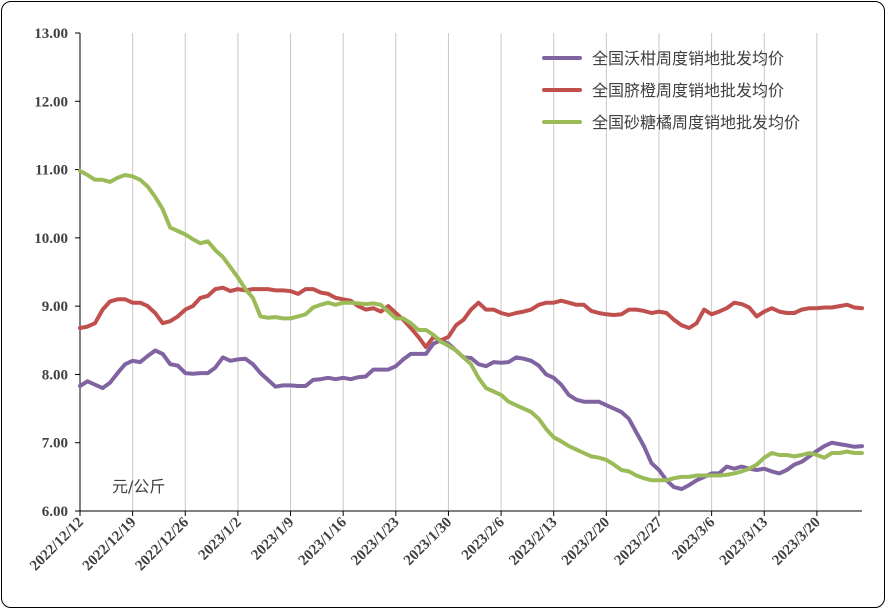  What do you see at coordinates (55, 444) in the screenshot?
I see `y-tick-label: 7.00` at bounding box center [55, 444].